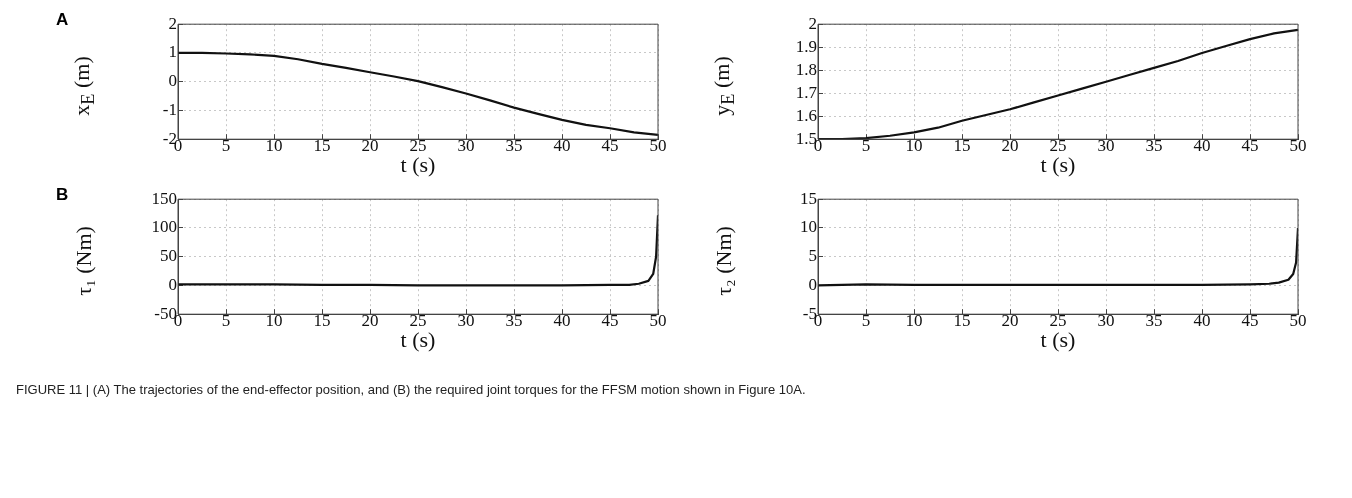 The image size is (1352, 498). What do you see at coordinates (808, 227) in the screenshot?
I see `y-tick-label: 10` at bounding box center [808, 227].